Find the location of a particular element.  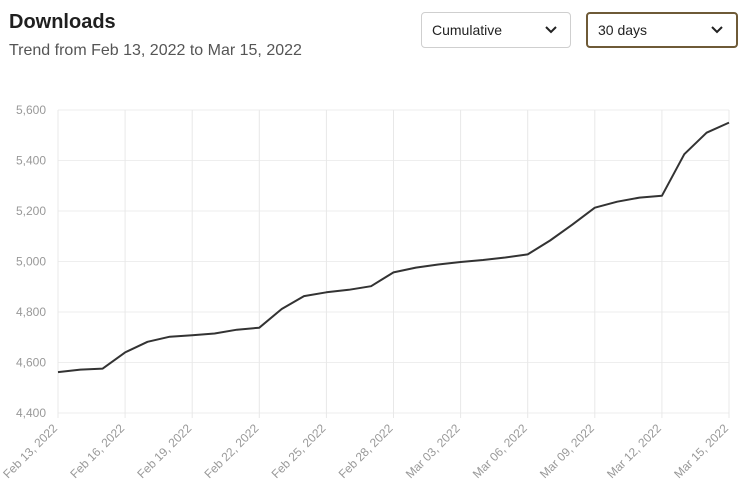

x-tick-label: Mar 15, 2022 is located at coordinates (701, 451).